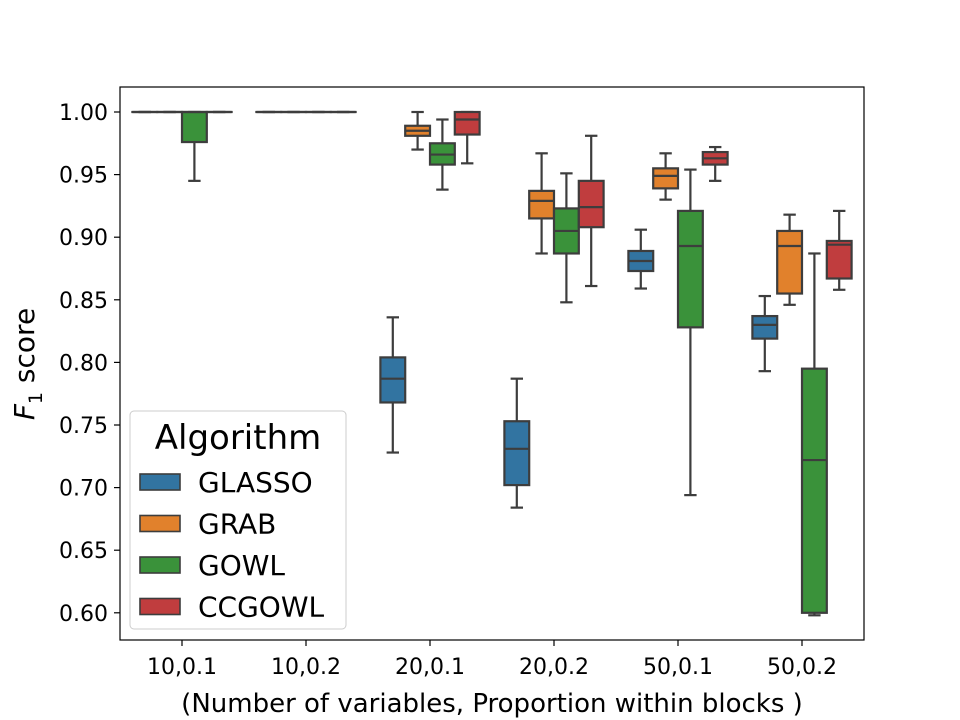 Image resolution: width=960 pixels, height=720 pixels. What do you see at coordinates (83, 614) in the screenshot?
I see `y-tick-label: 0.60` at bounding box center [83, 614].